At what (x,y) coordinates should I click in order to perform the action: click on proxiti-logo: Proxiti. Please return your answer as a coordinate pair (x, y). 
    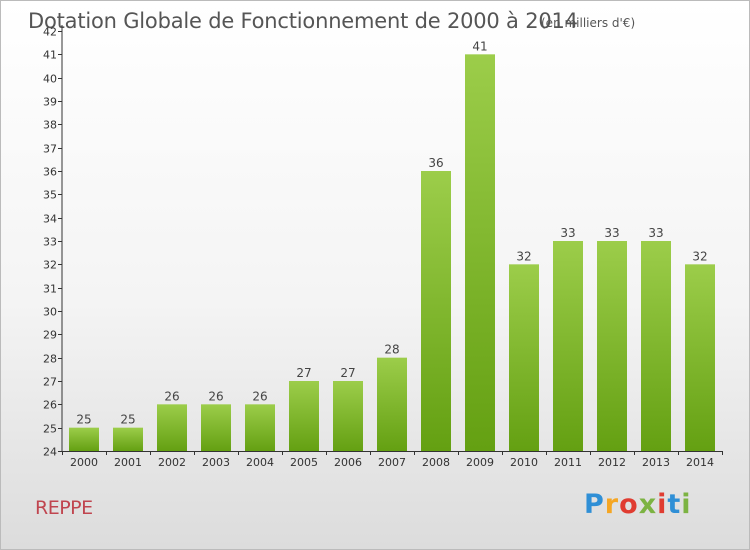
    Looking at the image, I should click on (638, 504).